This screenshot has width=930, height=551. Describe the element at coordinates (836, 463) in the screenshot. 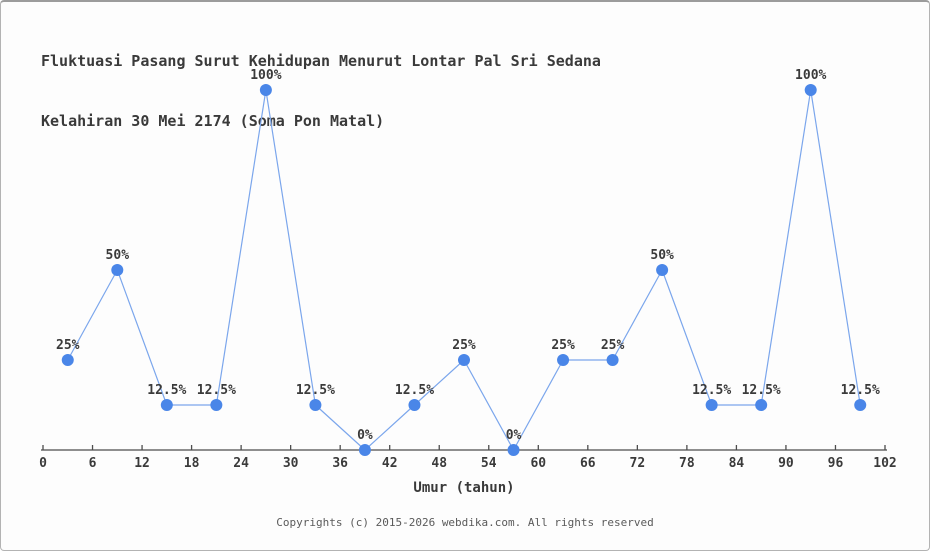

I see `x-tick-label: 96` at that location.